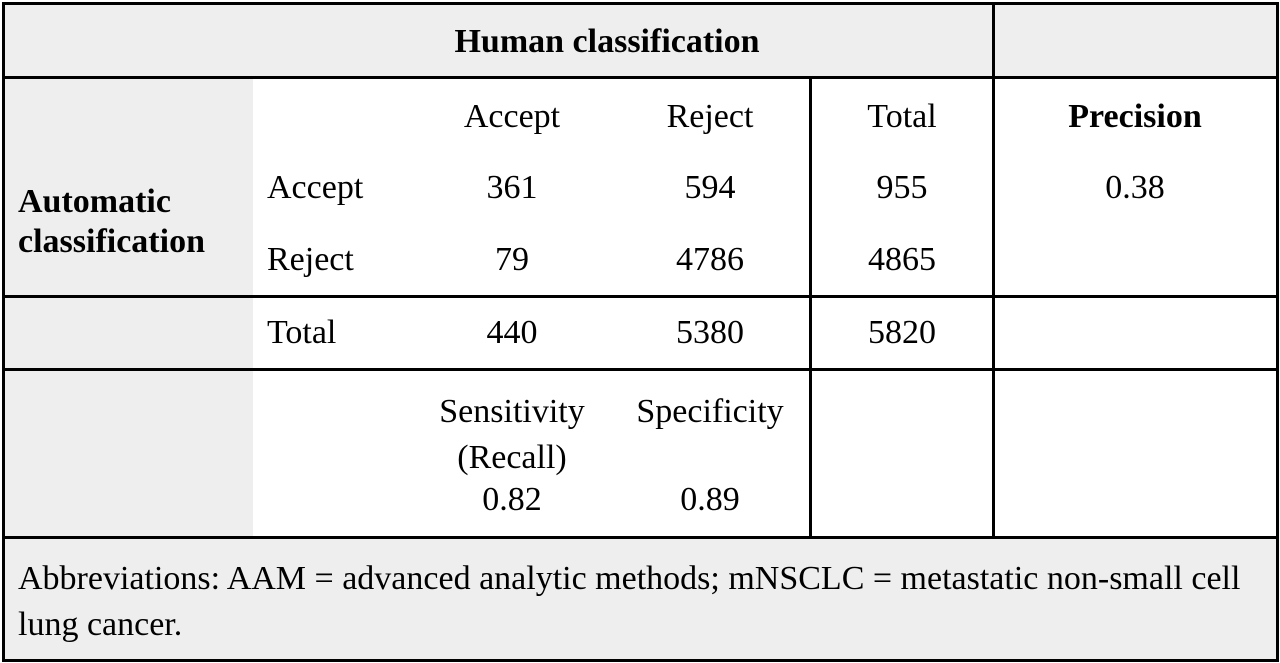 Image resolution: width=1280 pixels, height=663 pixels. What do you see at coordinates (710, 259) in the screenshot?
I see `cell: 4786` at bounding box center [710, 259].